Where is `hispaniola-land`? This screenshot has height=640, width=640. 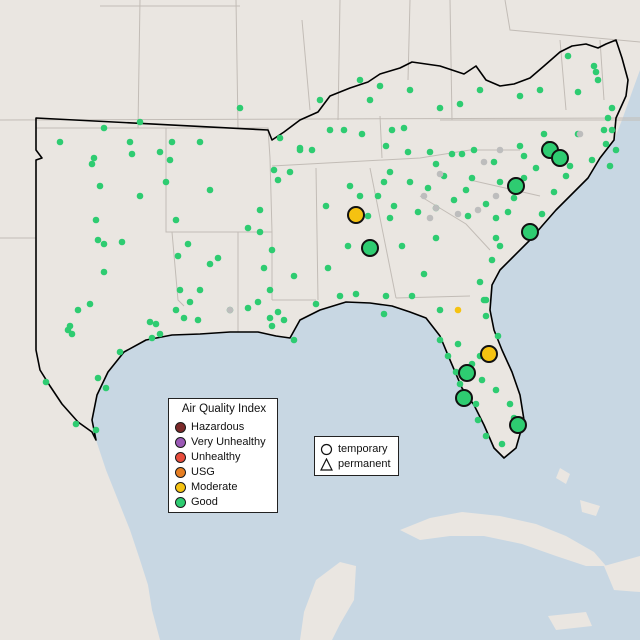 hispaniola-land is located at coordinates (622, 574).